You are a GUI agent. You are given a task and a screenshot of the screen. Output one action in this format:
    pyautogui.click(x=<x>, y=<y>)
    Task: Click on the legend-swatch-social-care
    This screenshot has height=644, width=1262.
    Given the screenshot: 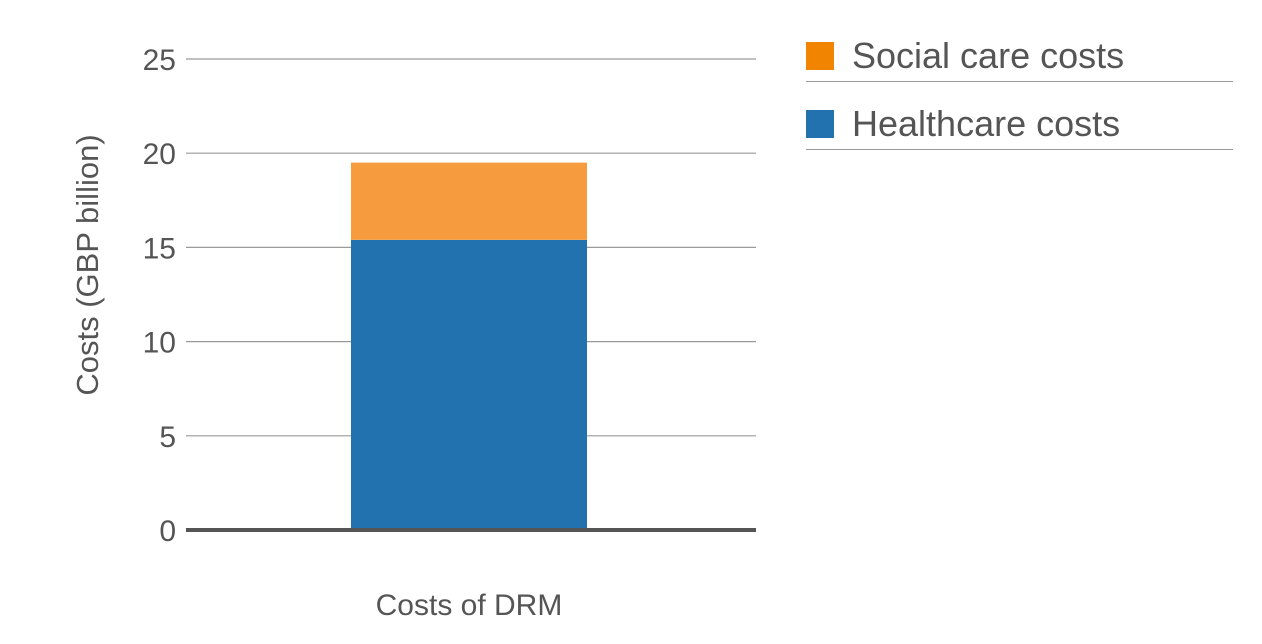 What is the action you would take?
    pyautogui.click(x=820, y=55)
    